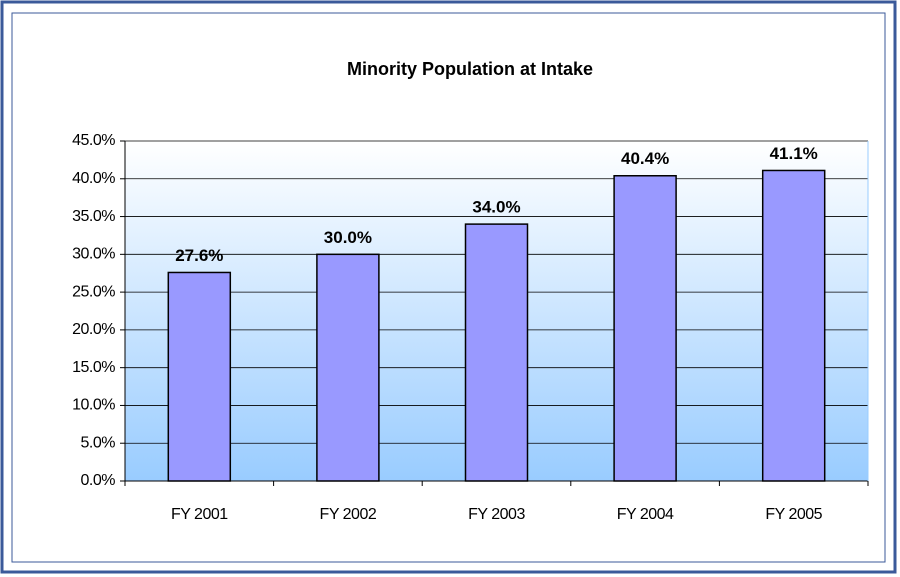  Describe the element at coordinates (645, 158) in the screenshot. I see `value-label: 40.4%` at that location.